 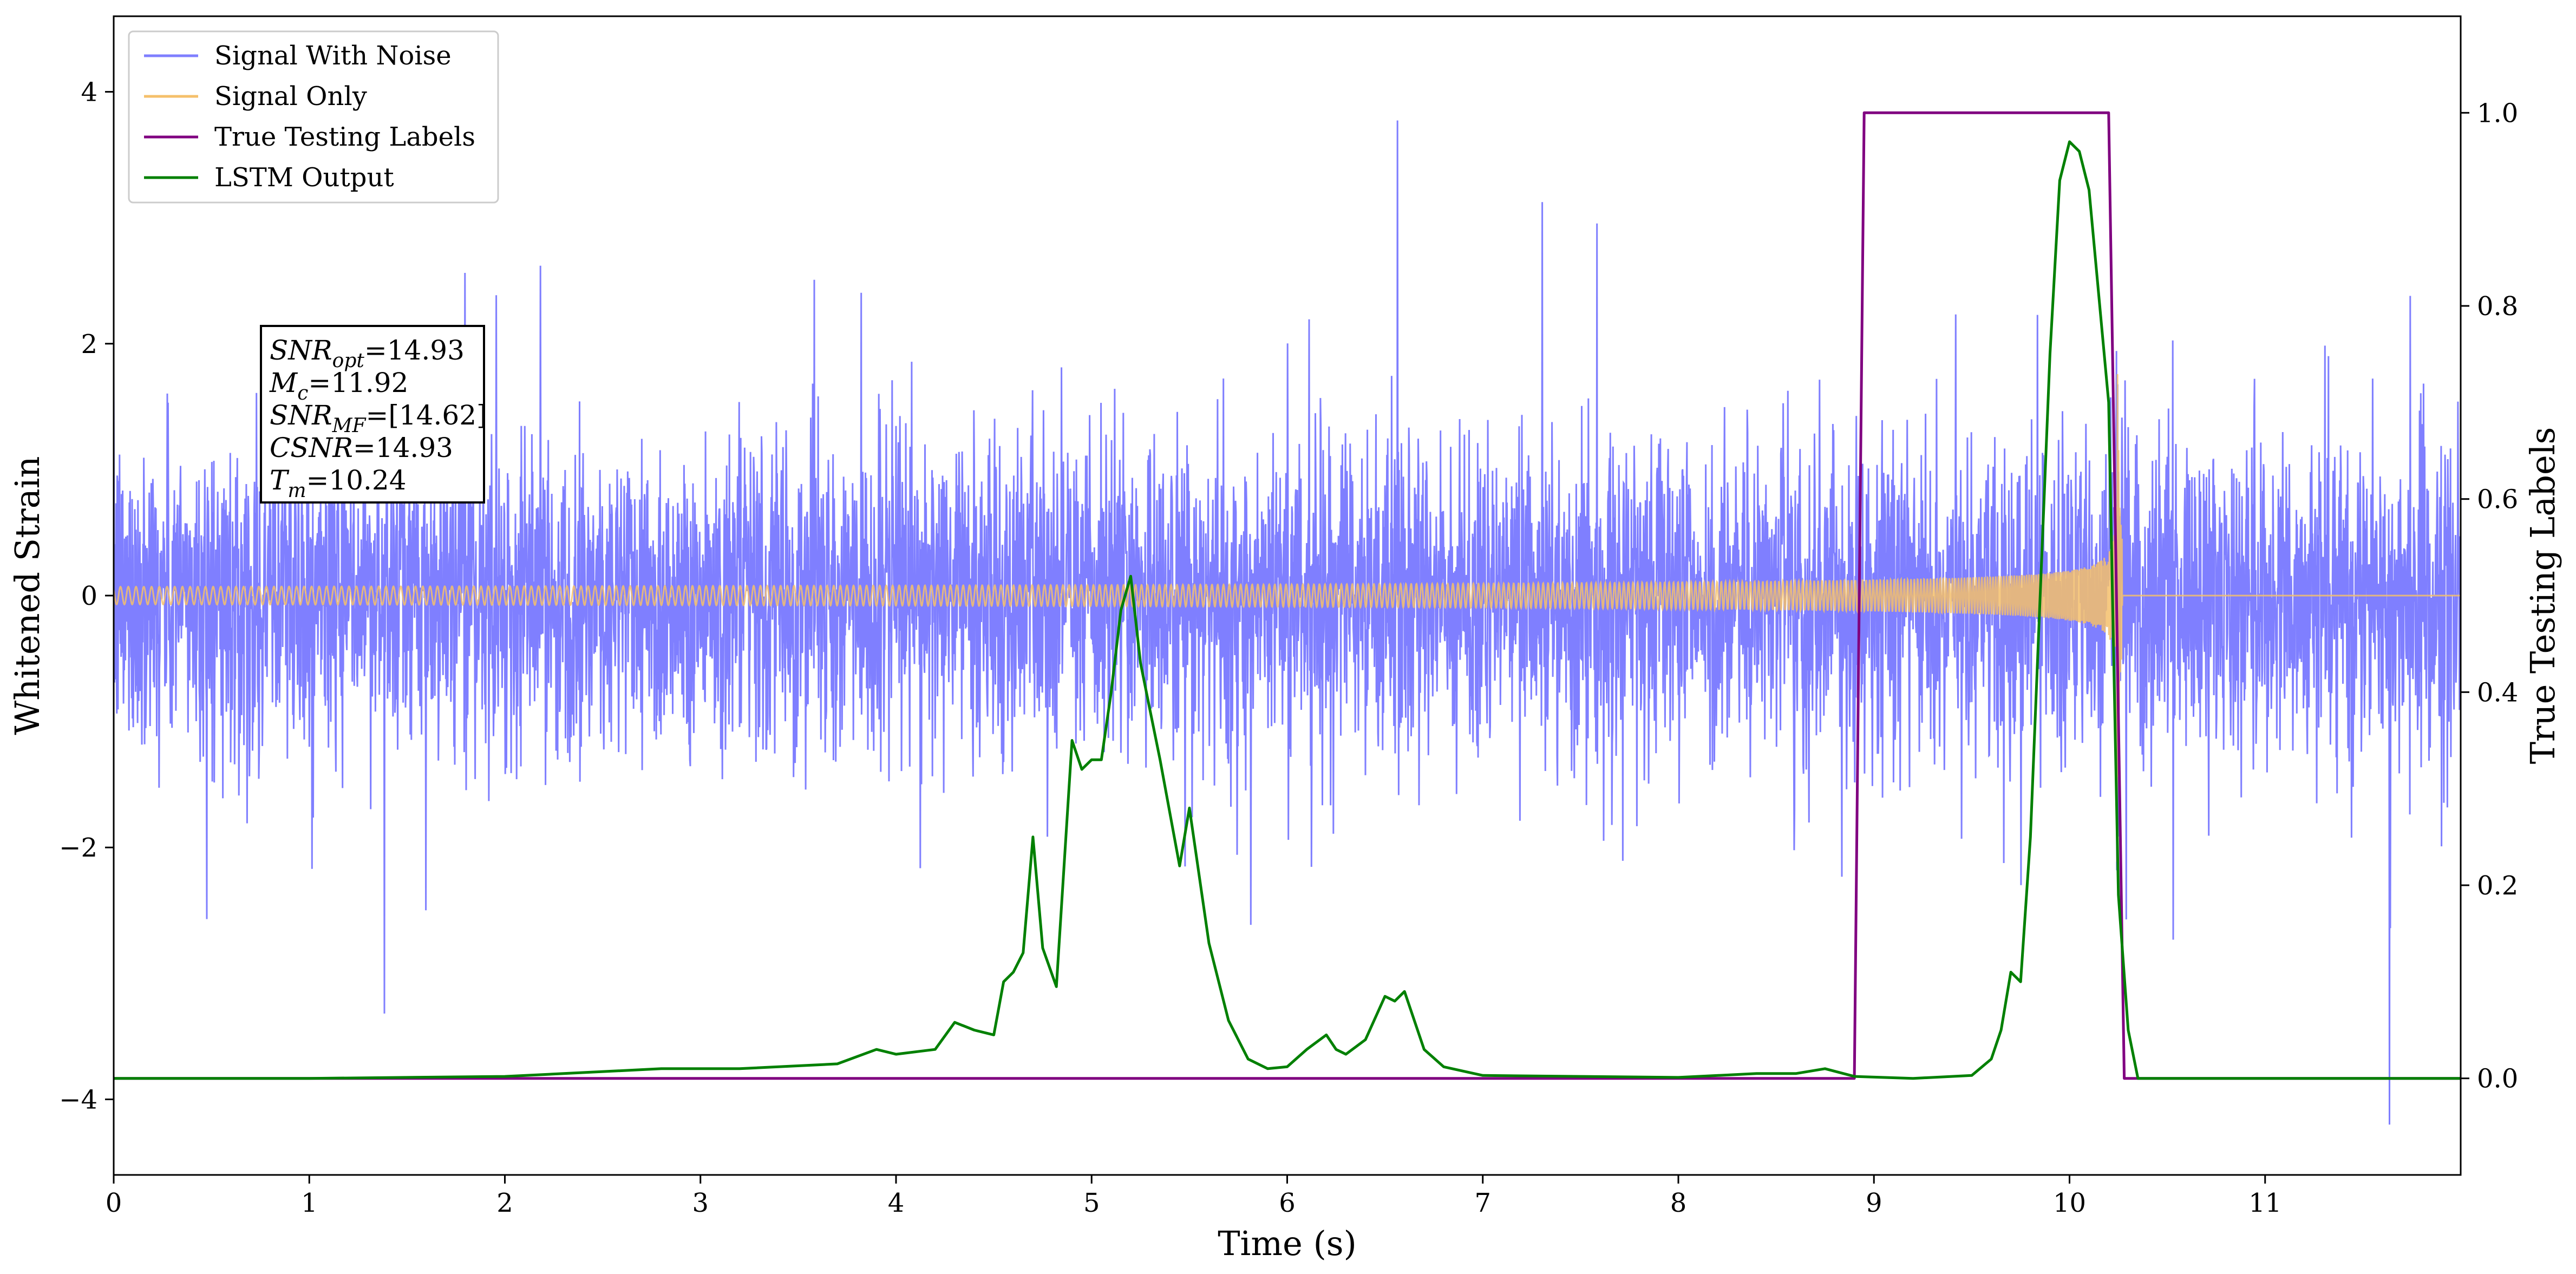 What do you see at coordinates (1874, 1203) in the screenshot?
I see `x-tick-label: 9` at bounding box center [1874, 1203].